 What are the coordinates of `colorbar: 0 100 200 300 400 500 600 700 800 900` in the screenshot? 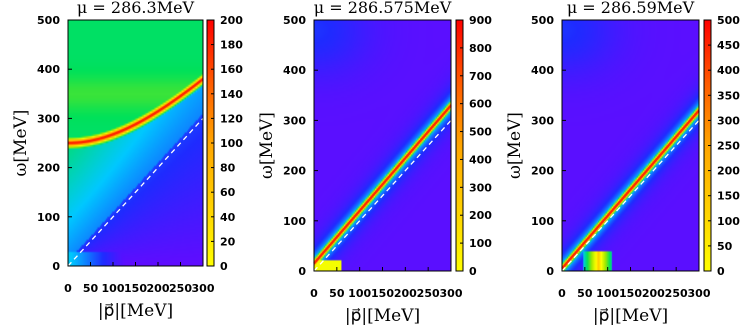 It's located at (473, 146).